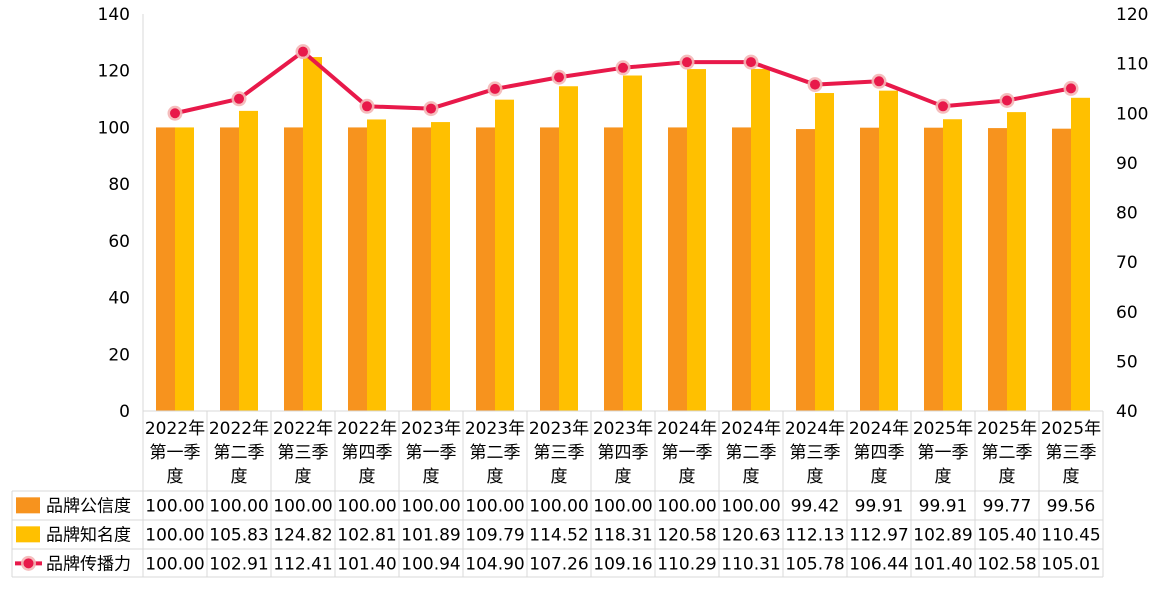 The width and height of the screenshot is (1157, 595). Describe the element at coordinates (942, 535) in the screenshot. I see `data-table-value: 102.89` at that location.